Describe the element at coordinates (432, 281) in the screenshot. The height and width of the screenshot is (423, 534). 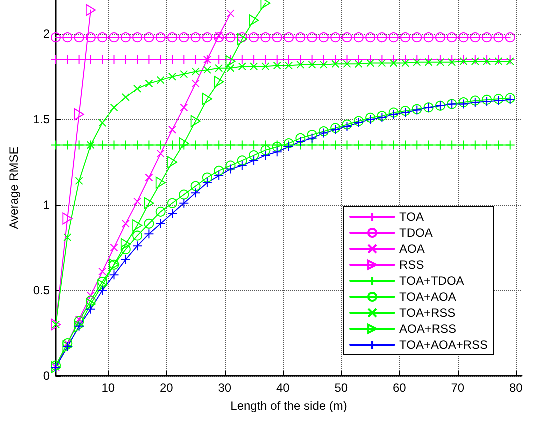
I see `legend-label: TOA+TDOA` at that location.